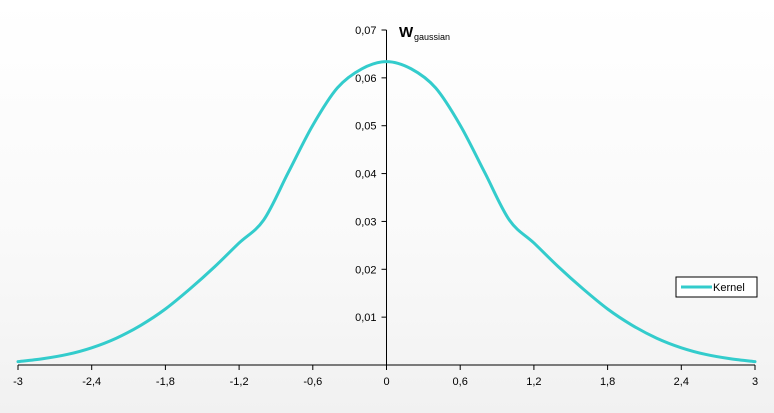 This screenshot has width=774, height=413. I want to click on x-tick-label: 3, so click(755, 382).